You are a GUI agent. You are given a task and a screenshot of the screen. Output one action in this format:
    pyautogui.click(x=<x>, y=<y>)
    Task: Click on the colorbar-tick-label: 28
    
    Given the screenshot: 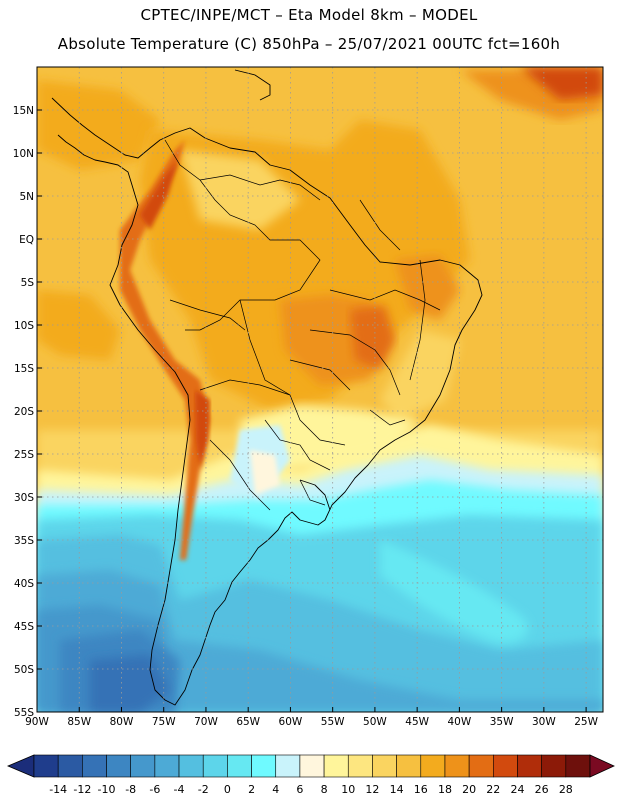 What is the action you would take?
    pyautogui.click(x=566, y=789)
    